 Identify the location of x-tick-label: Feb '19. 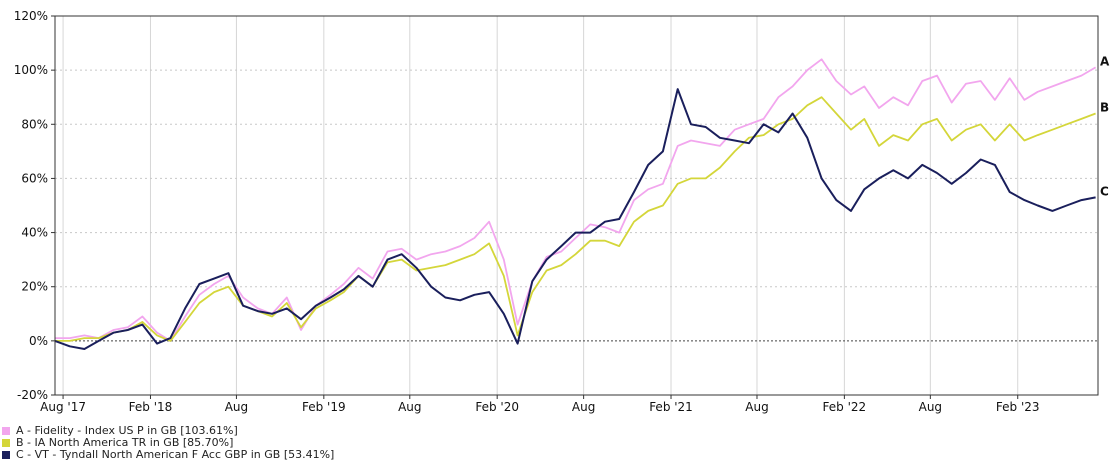
(324, 407).